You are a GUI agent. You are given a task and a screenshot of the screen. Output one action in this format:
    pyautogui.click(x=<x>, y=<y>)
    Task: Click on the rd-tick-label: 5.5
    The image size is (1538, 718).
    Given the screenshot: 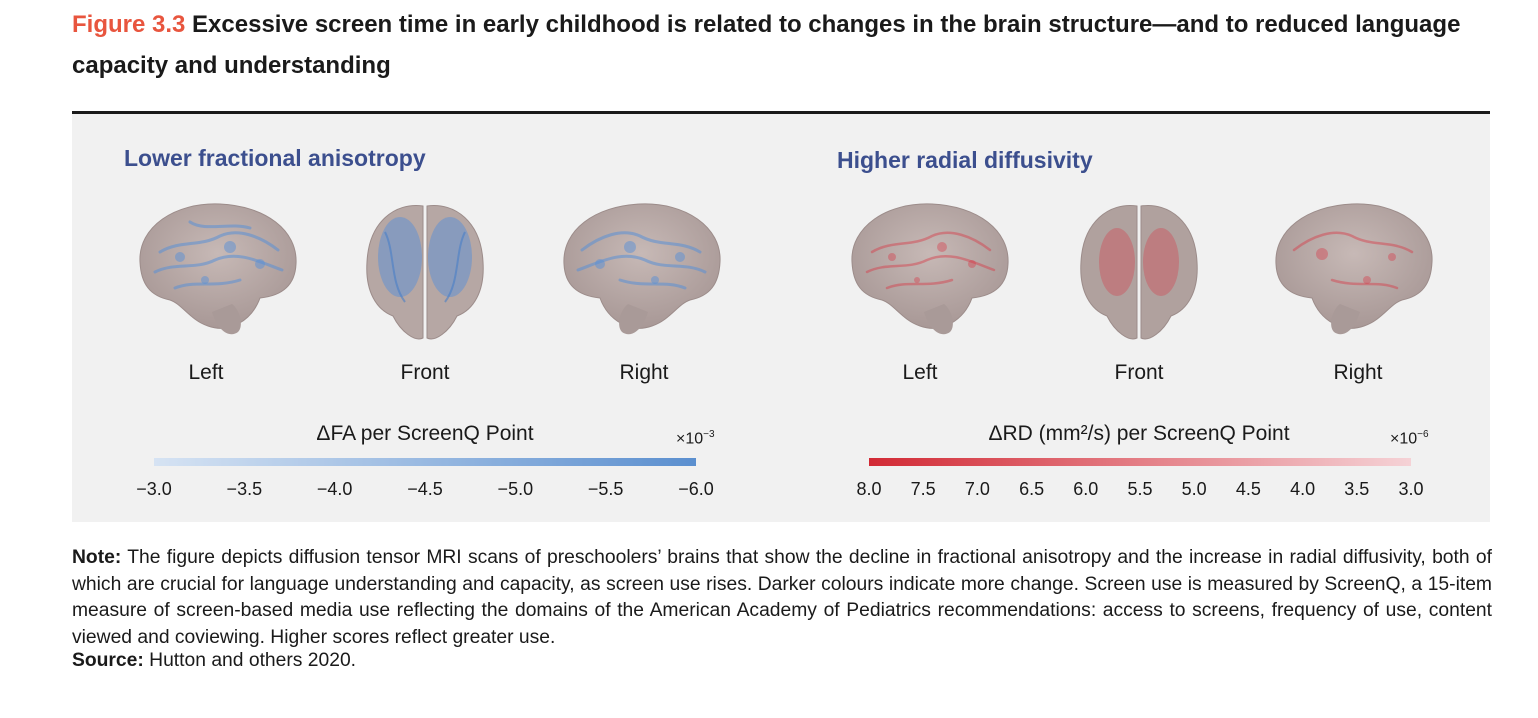 What is the action you would take?
    pyautogui.click(x=1140, y=489)
    